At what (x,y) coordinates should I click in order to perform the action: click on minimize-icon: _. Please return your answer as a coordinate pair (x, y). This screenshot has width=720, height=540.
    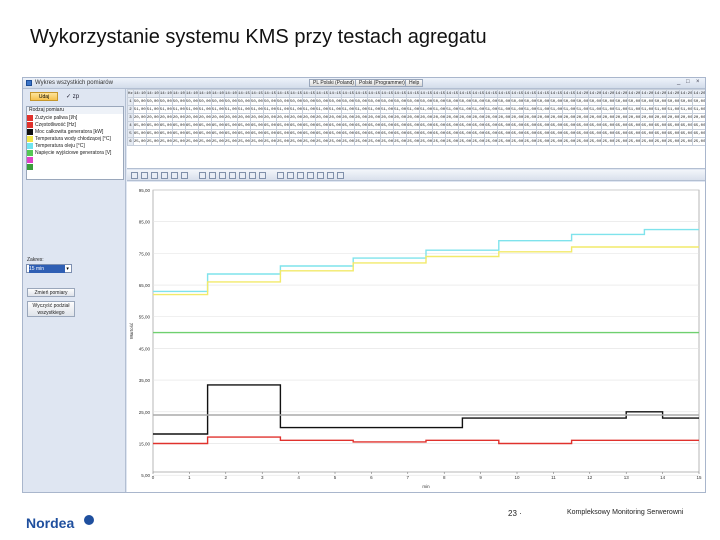
    Looking at the image, I should click on (679, 82).